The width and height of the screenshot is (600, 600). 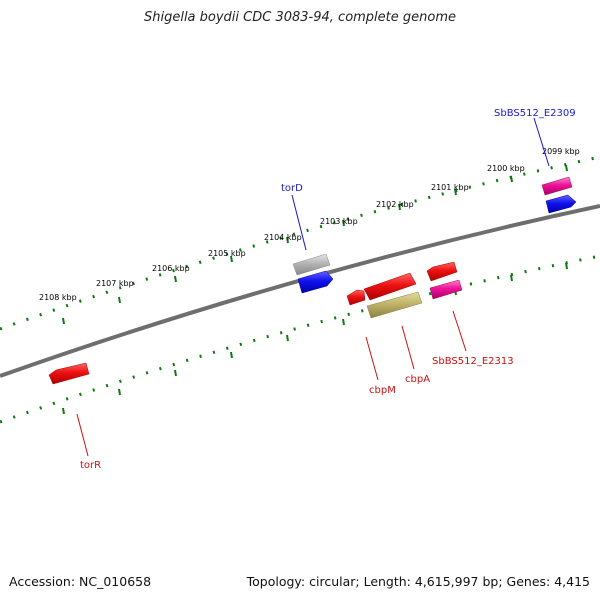 I want to click on gene-arrow-red, so click(x=69, y=373).